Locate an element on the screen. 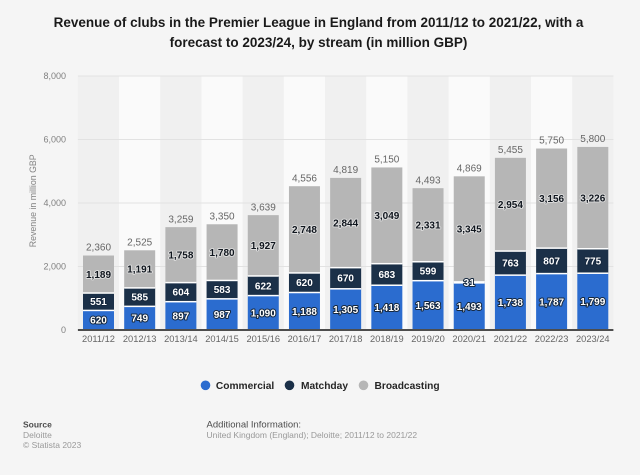 The height and width of the screenshot is (475, 640). svg-text: 2022/23 is located at coordinates (552, 339).